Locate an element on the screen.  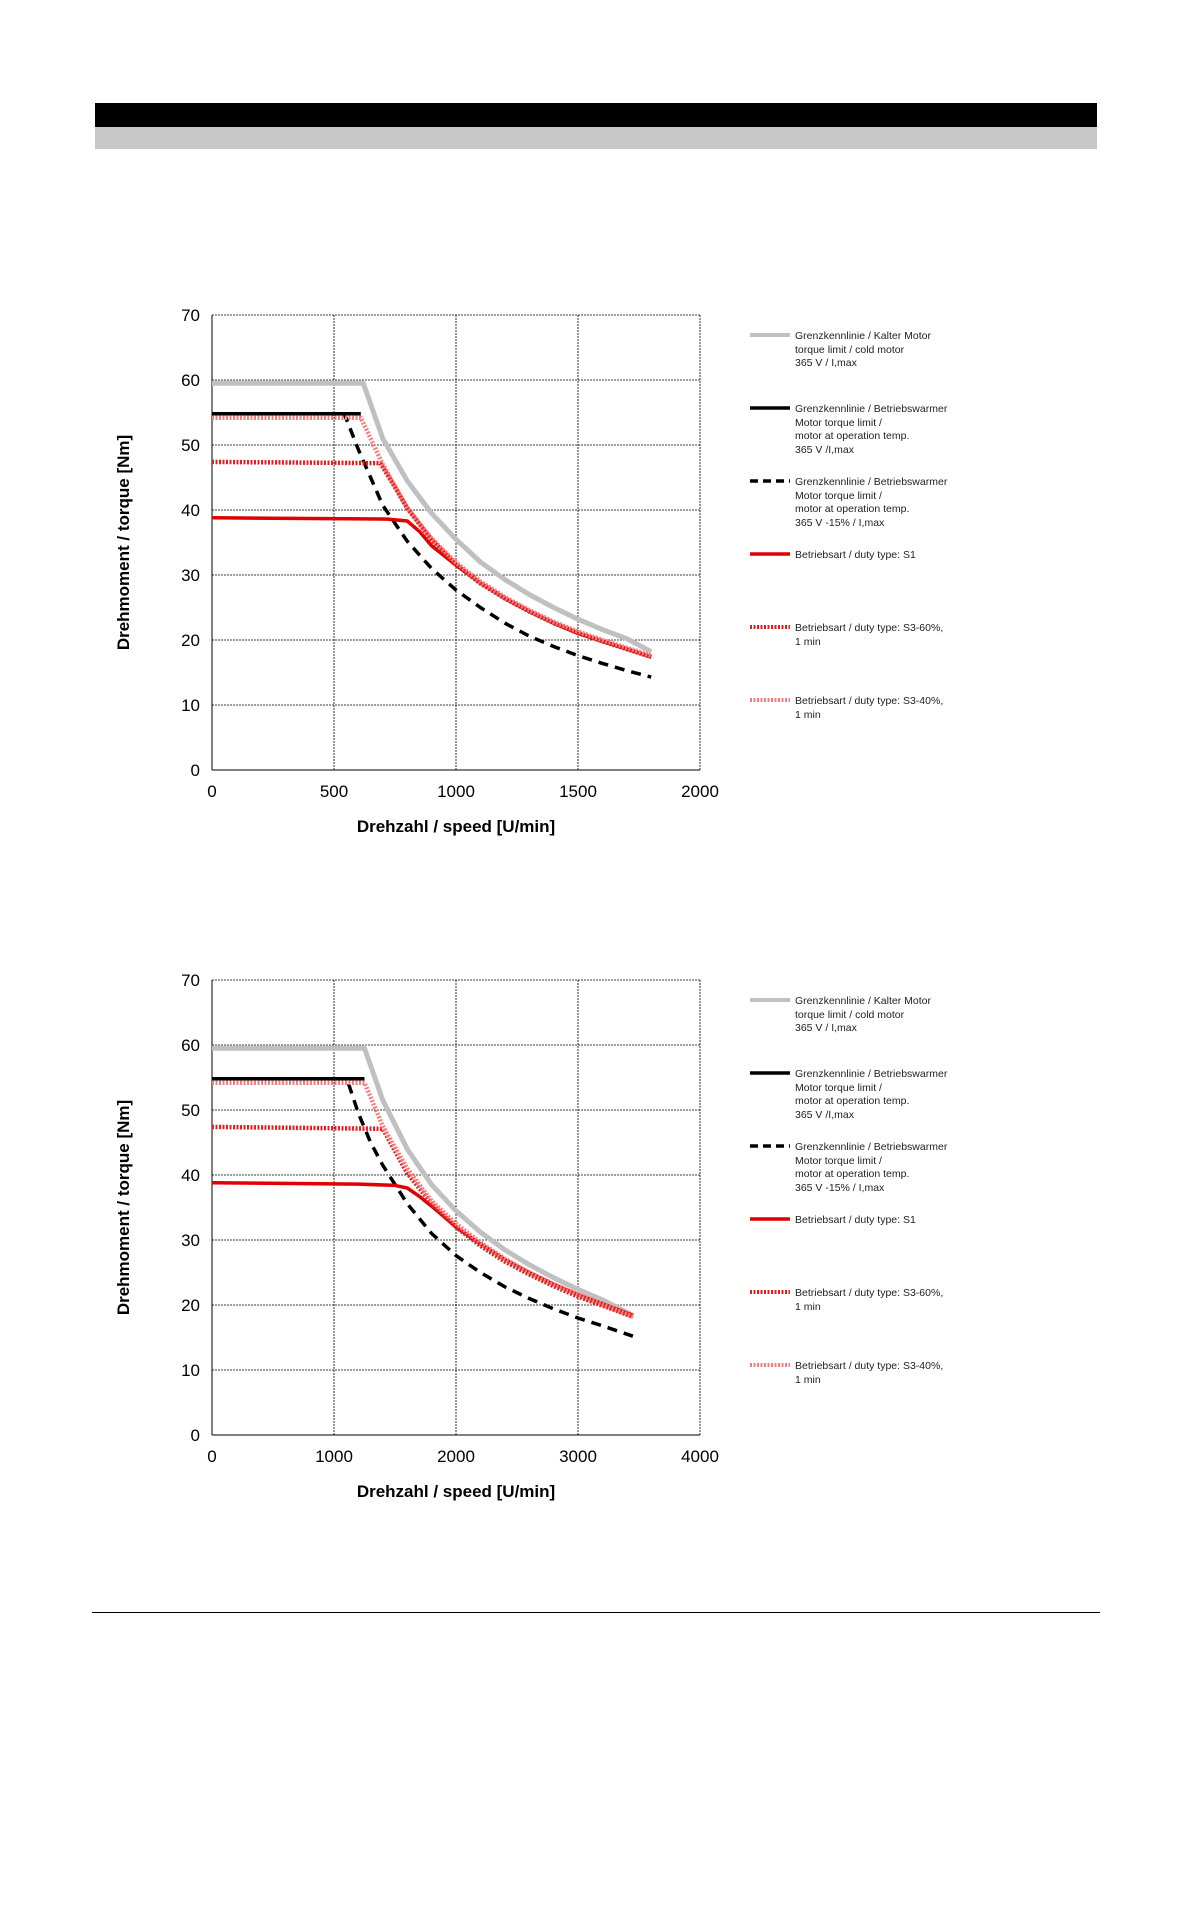
series-line-warm15 is located at coordinates (497, 545).